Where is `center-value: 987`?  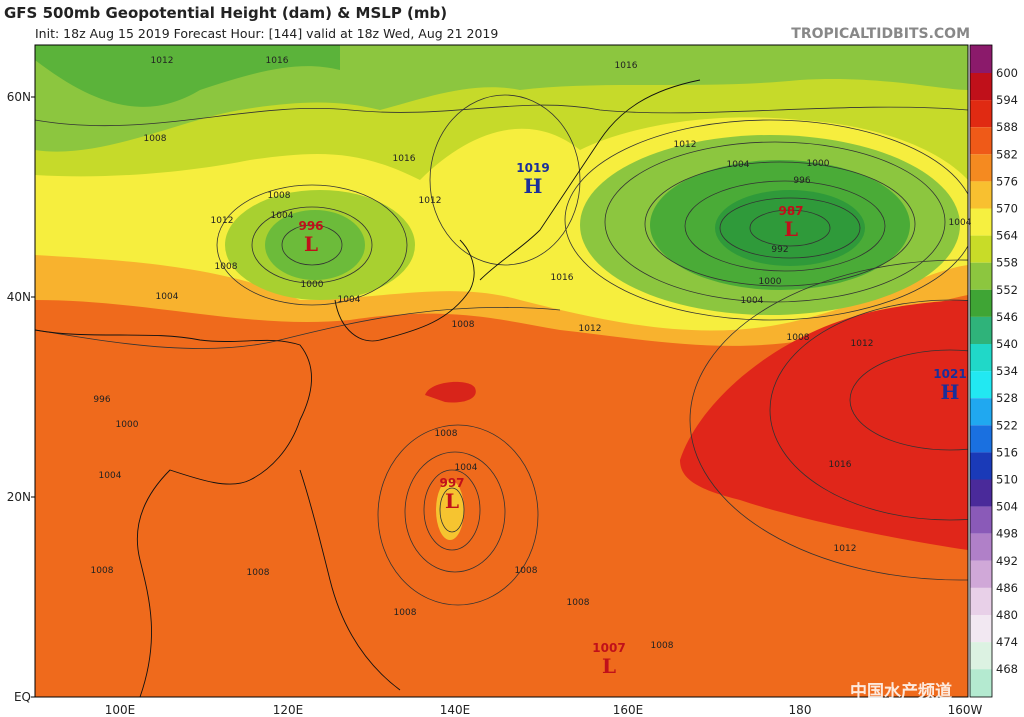
center-value: 987 is located at coordinates (790, 211).